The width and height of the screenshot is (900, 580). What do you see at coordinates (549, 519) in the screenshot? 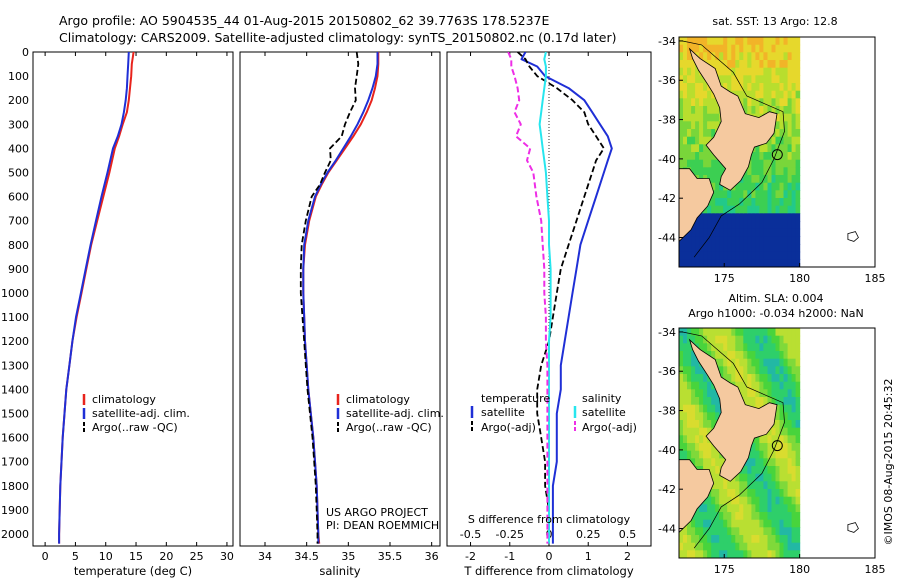
I see `s-difference-label: S difference from climatology` at bounding box center [549, 519].